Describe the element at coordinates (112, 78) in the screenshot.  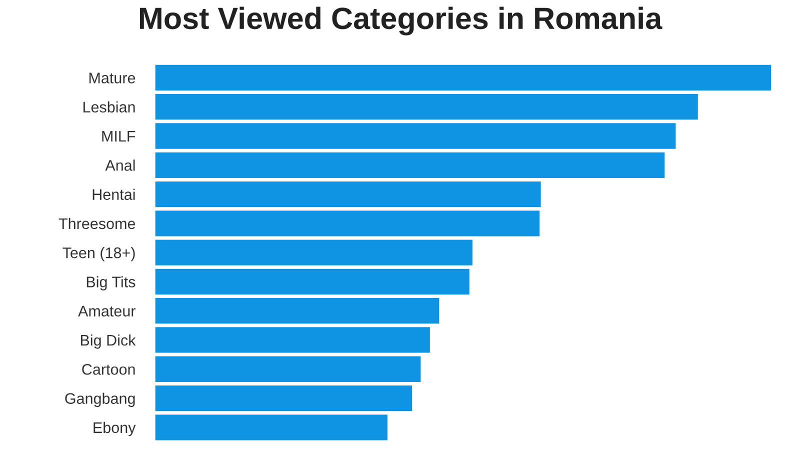
I see `y-tick-label: Mature` at that location.